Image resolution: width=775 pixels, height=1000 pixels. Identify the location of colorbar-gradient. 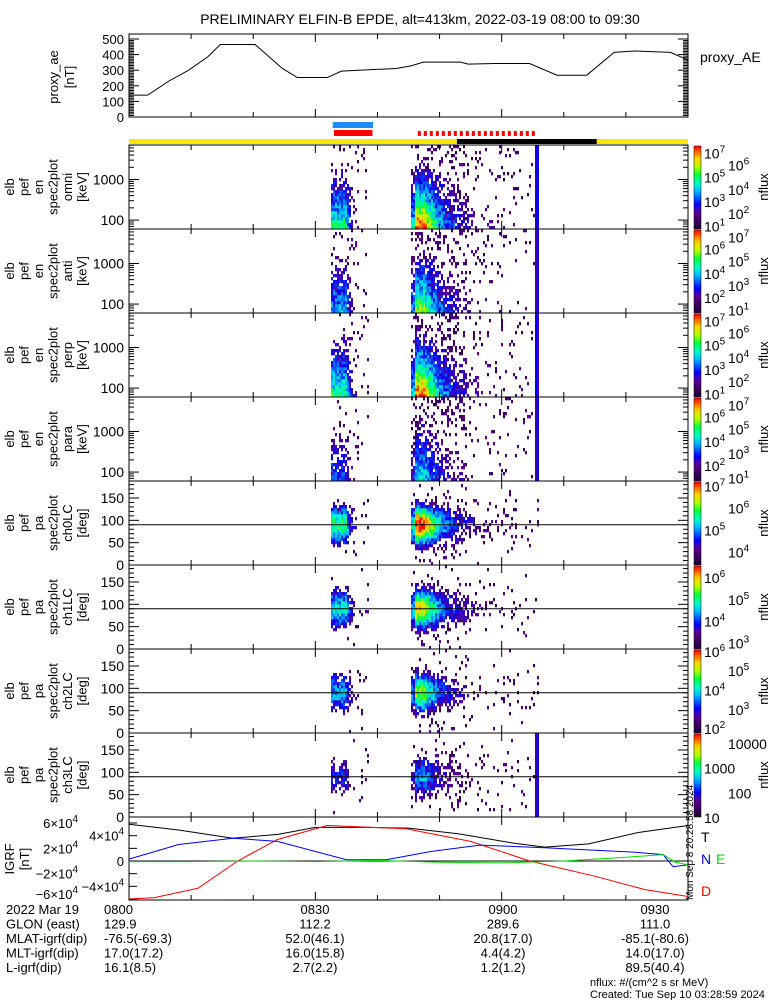
(697, 187).